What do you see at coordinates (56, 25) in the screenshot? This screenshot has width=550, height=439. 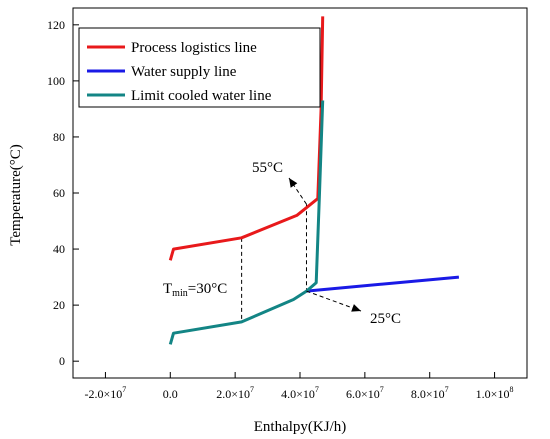 I see `y-tick-label: 120` at bounding box center [56, 25].